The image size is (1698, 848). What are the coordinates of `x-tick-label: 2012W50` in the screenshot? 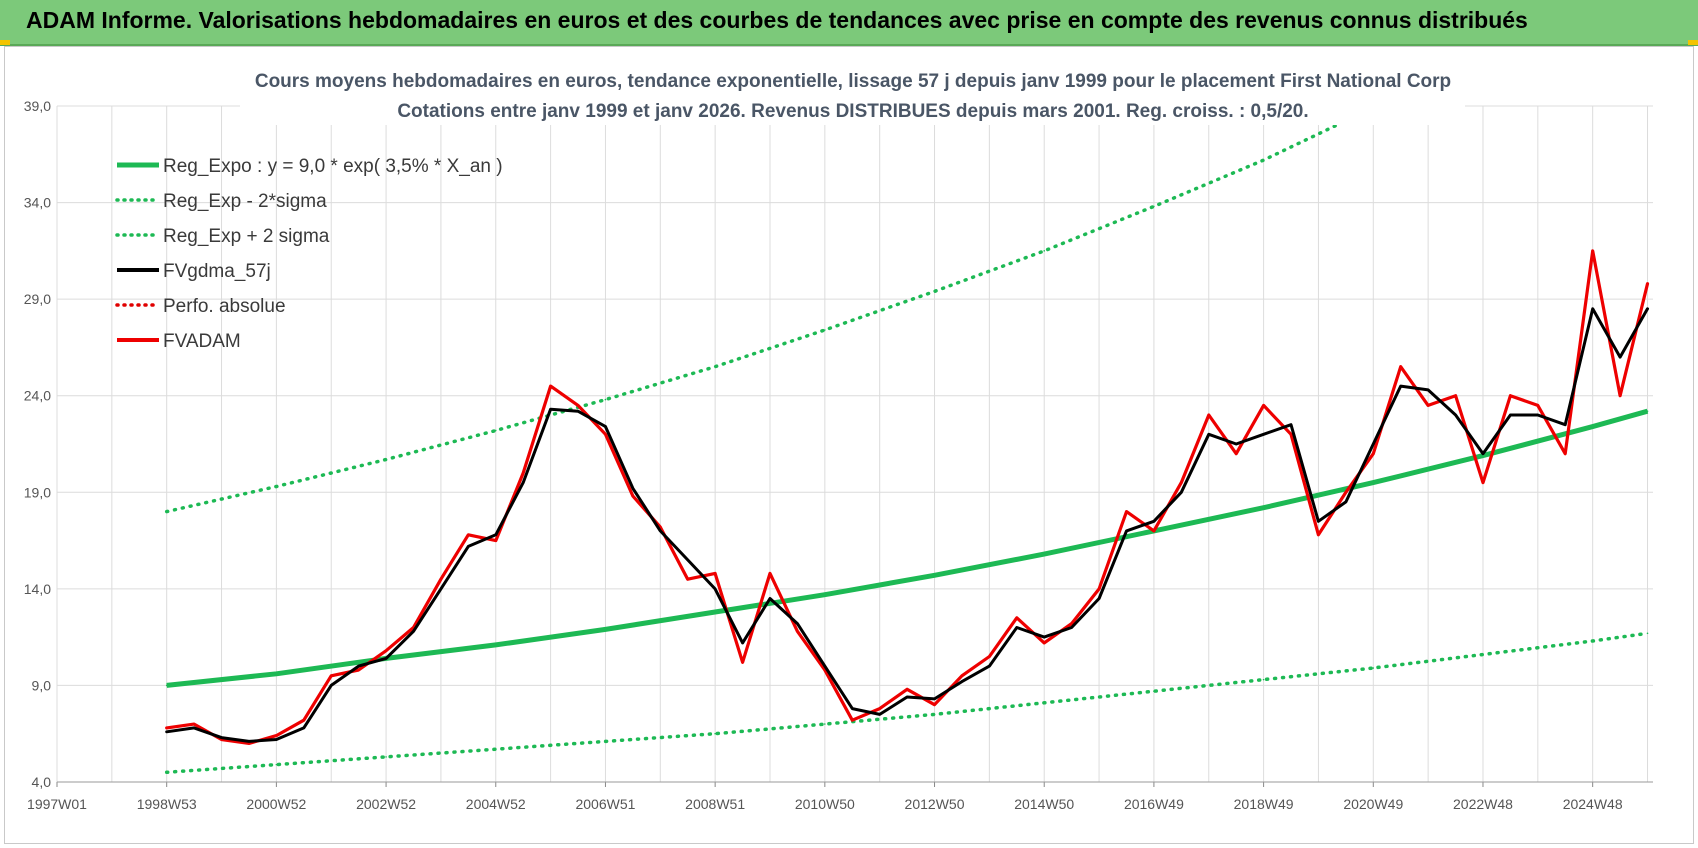 It's located at (935, 804).